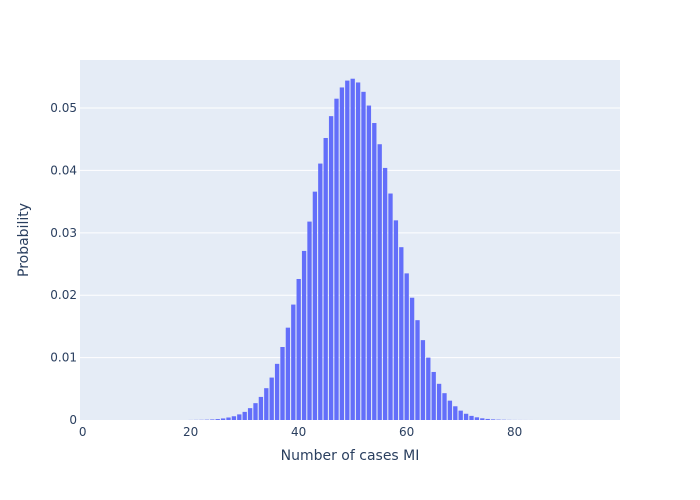  Describe the element at coordinates (63, 108) in the screenshot. I see `y-tick-label: 0.05` at that location.